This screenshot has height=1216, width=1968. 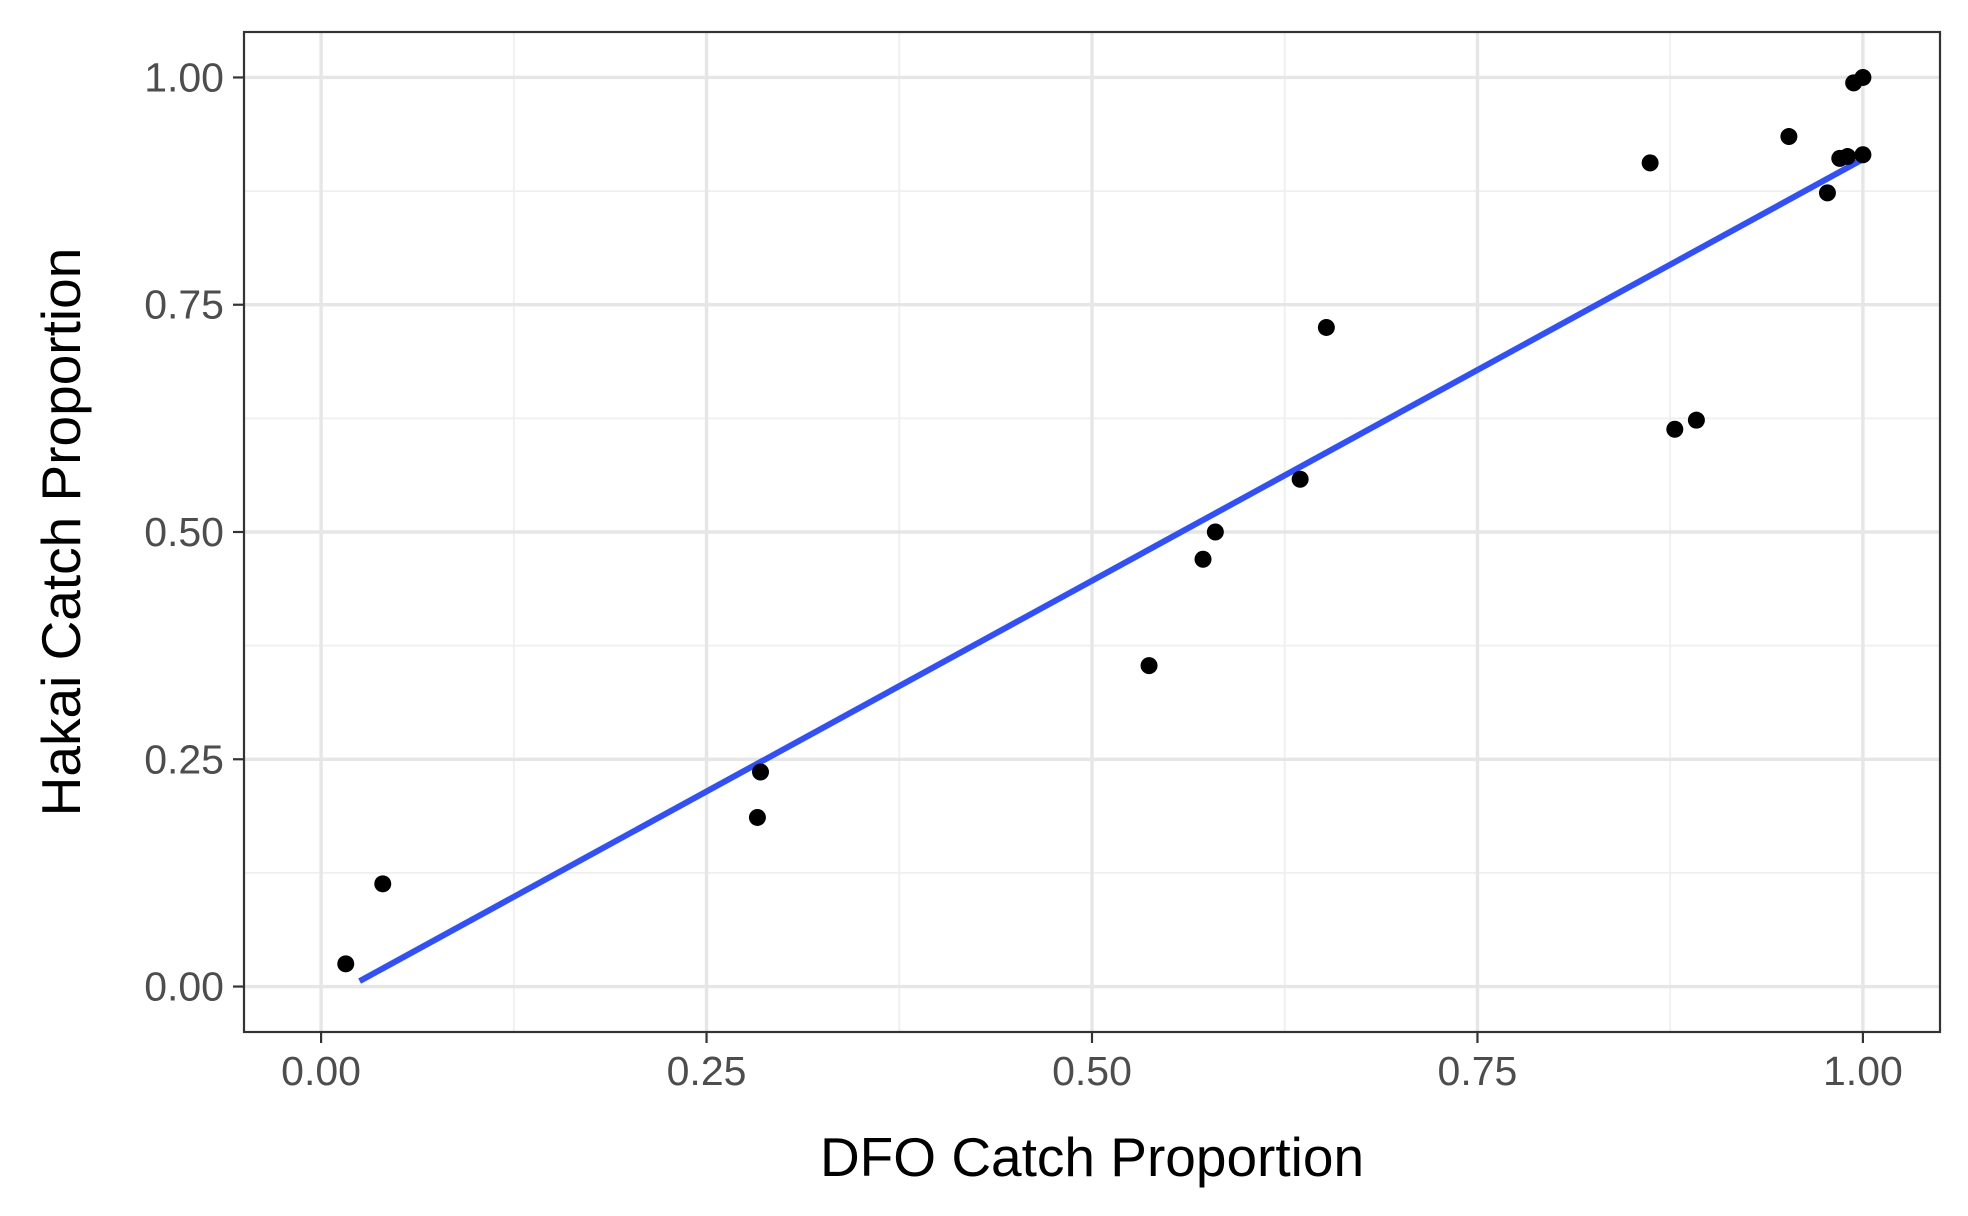 I want to click on y-tick-label: 0.00, so click(x=184, y=987).